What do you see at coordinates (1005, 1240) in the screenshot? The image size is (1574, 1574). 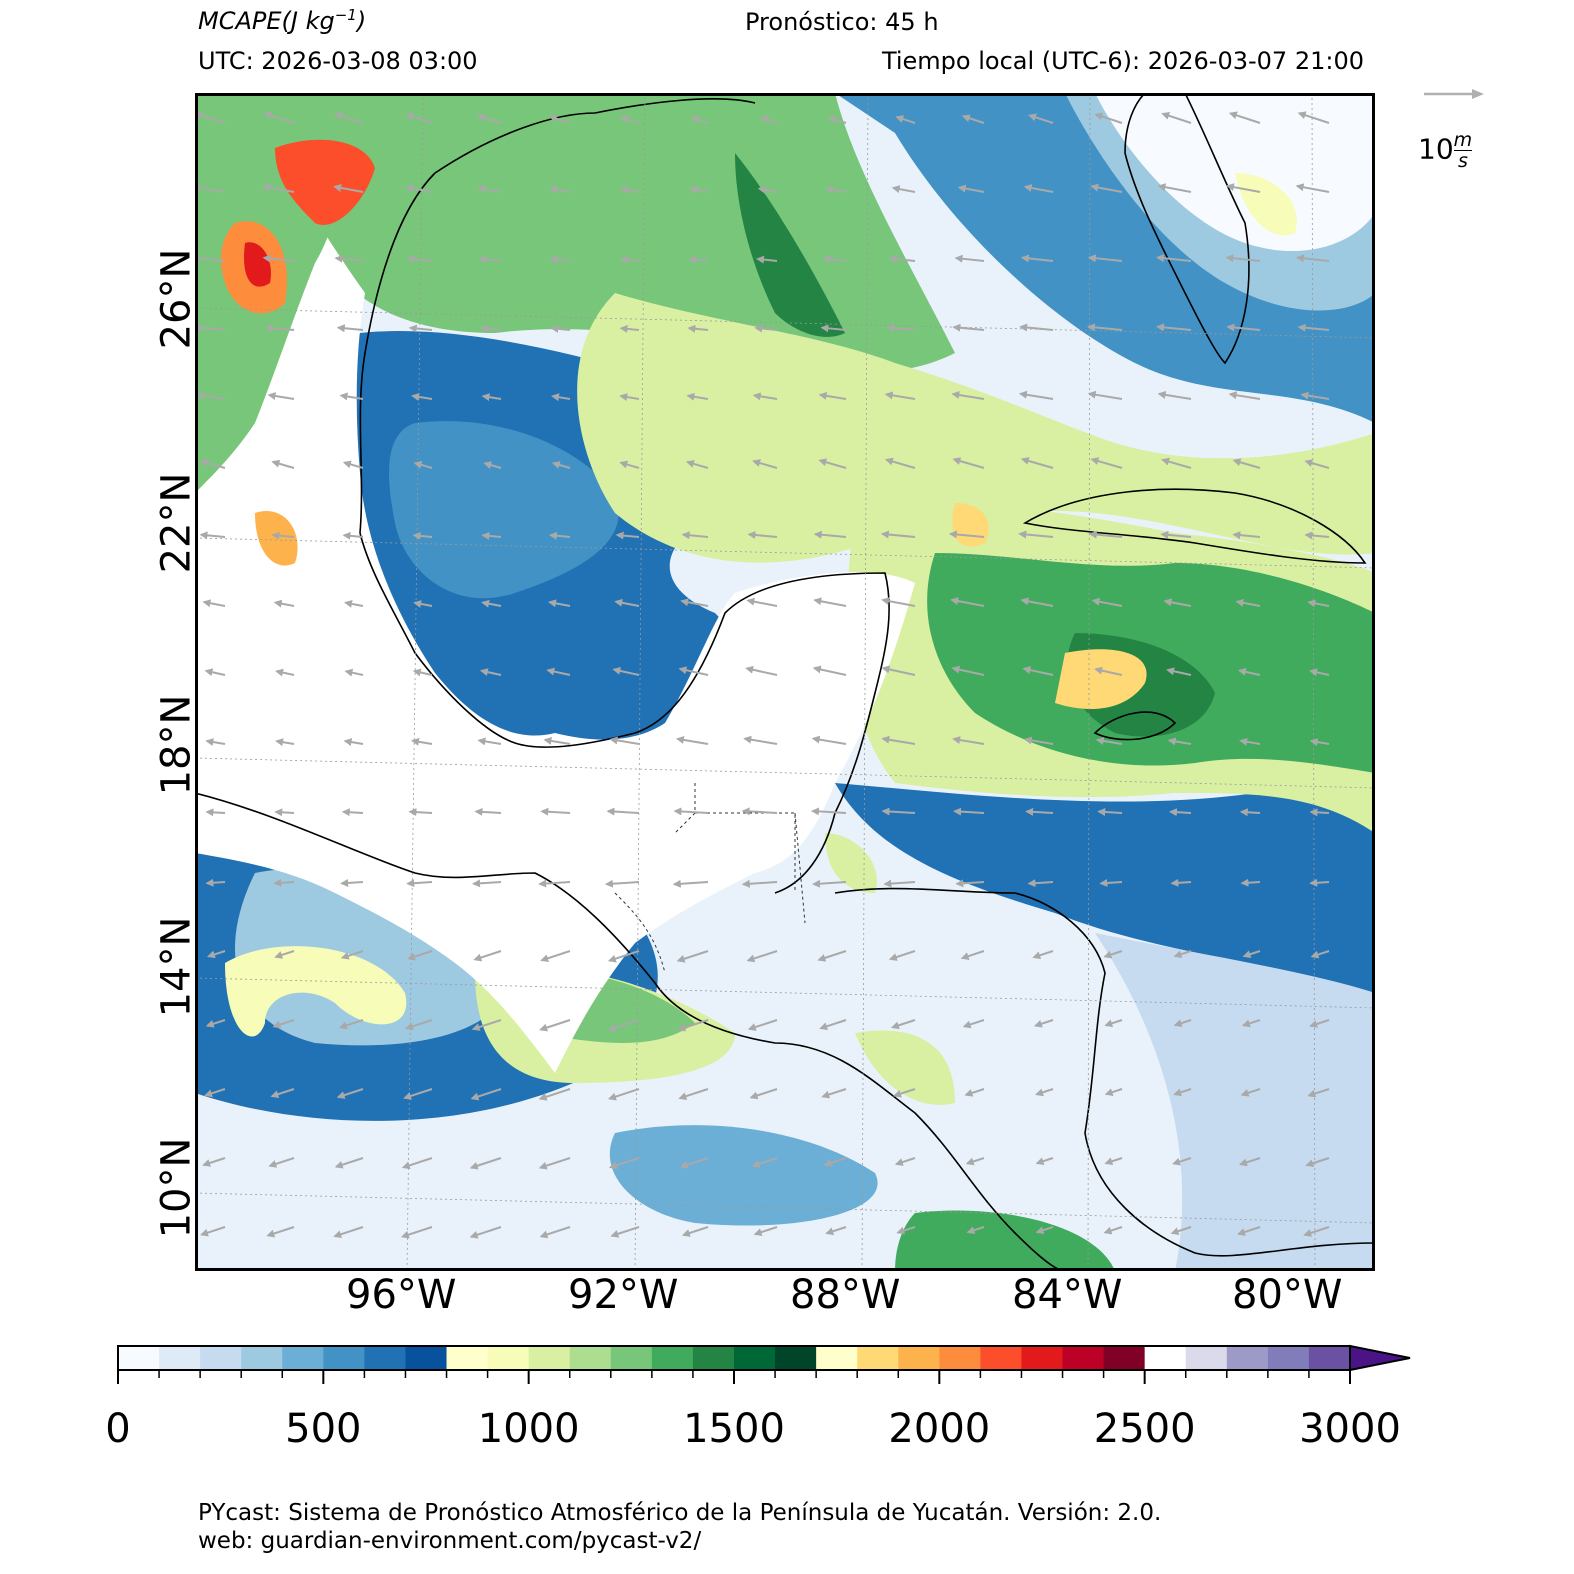 I see `field-green-south` at bounding box center [1005, 1240].